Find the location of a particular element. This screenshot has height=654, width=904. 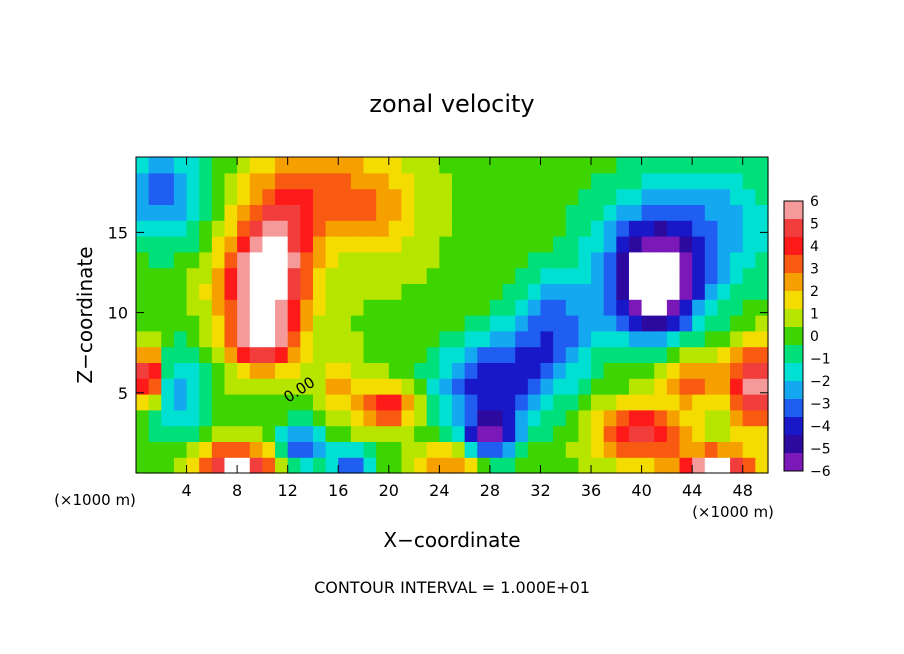

x-tick-label-4: 4 is located at coordinates (186, 490).